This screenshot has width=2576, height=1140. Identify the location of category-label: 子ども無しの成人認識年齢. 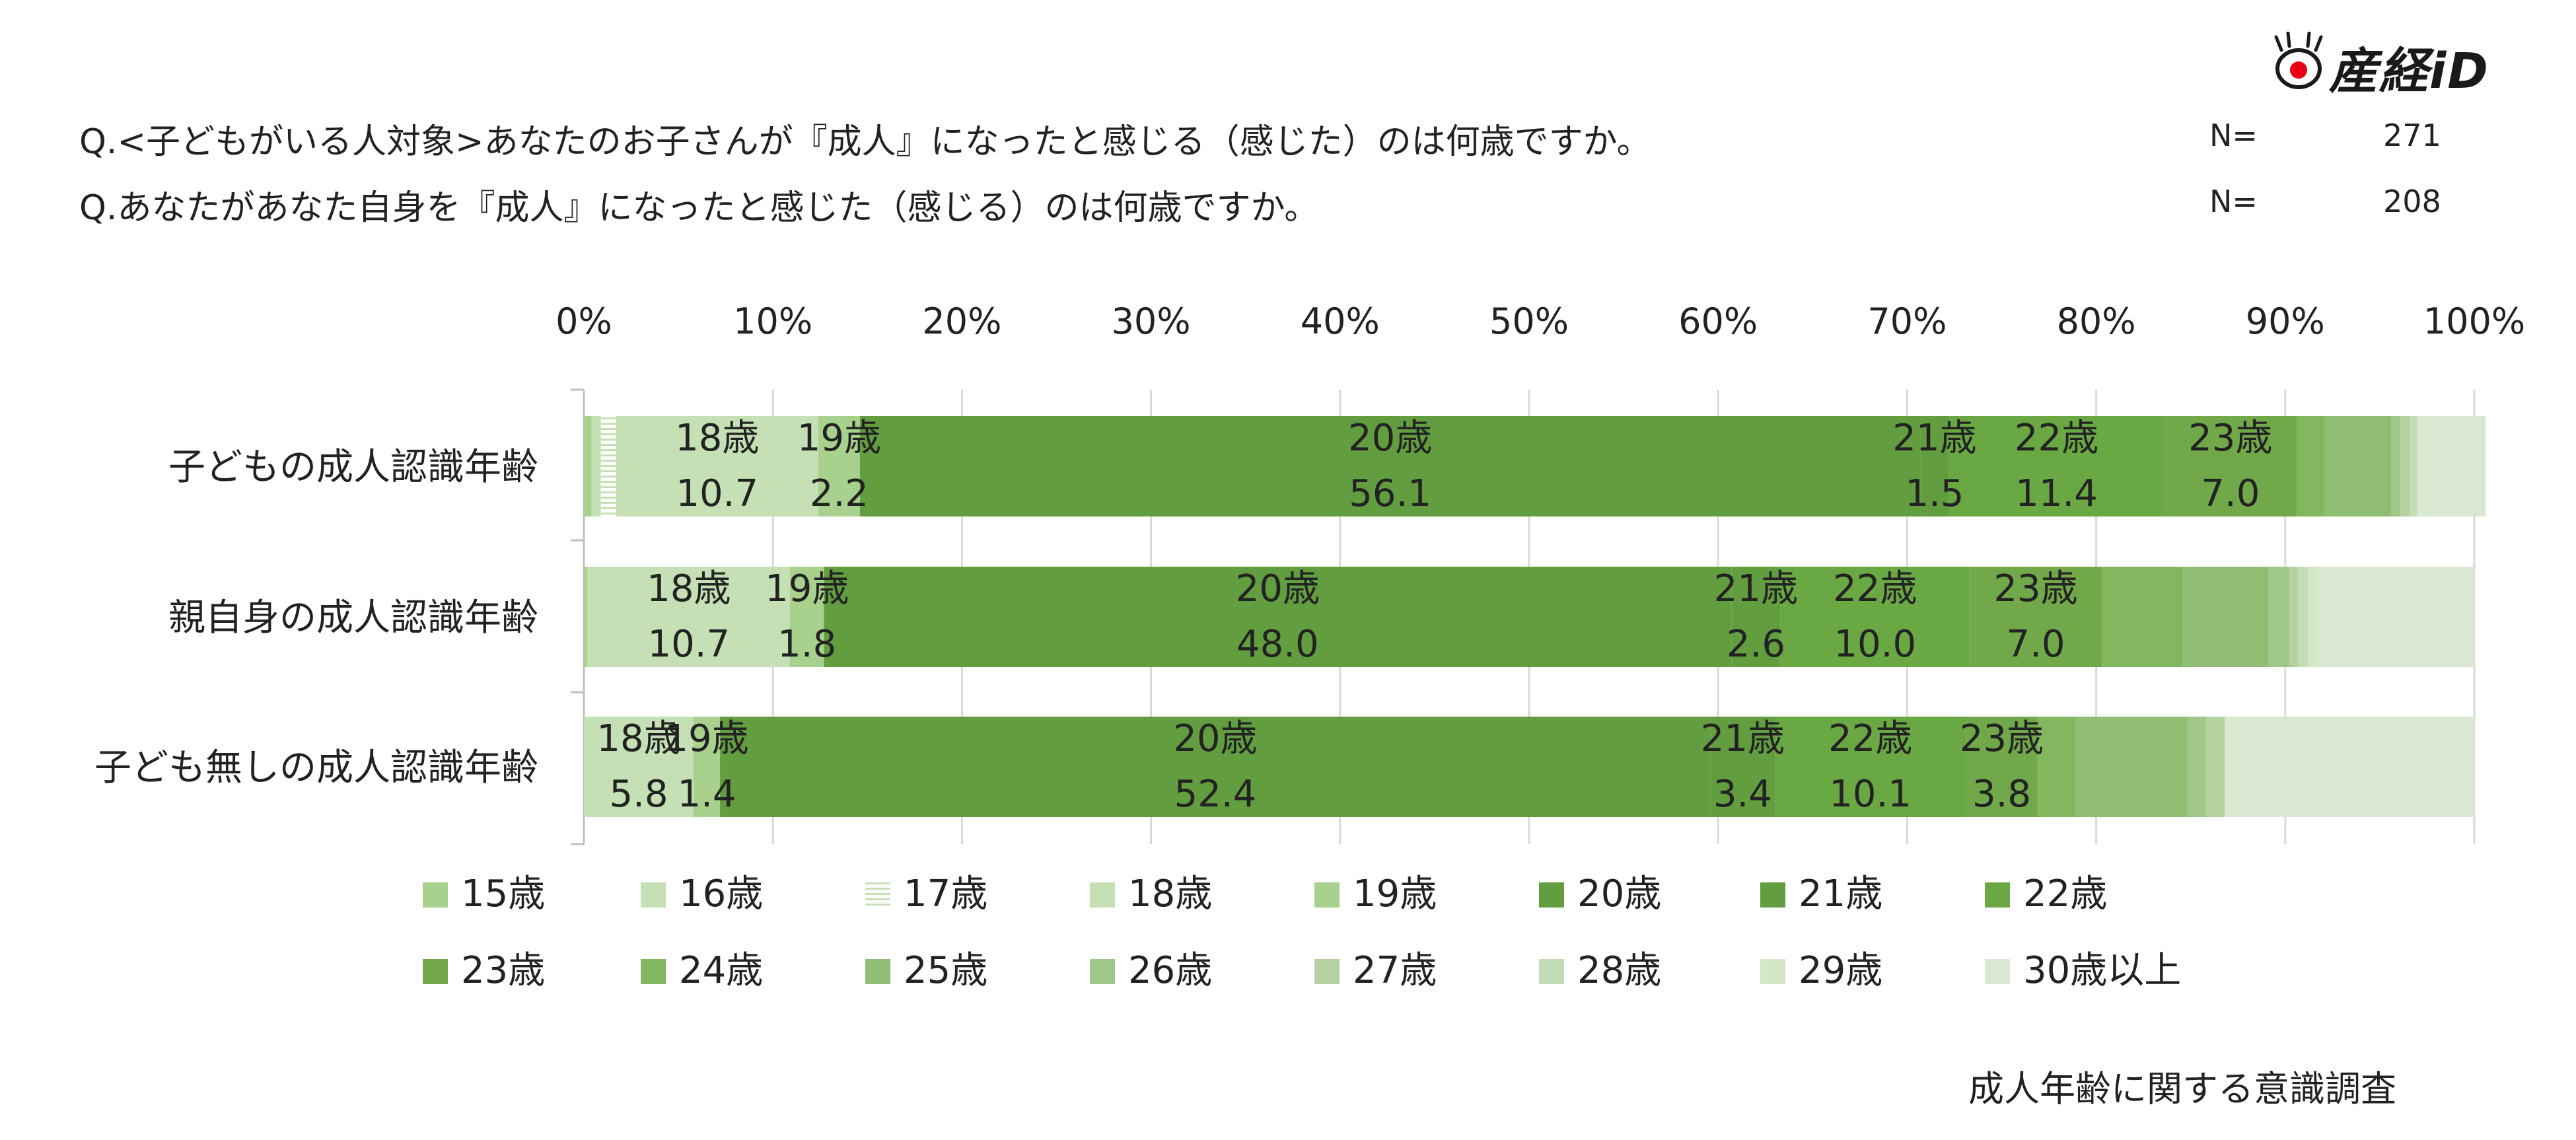
(316, 767).